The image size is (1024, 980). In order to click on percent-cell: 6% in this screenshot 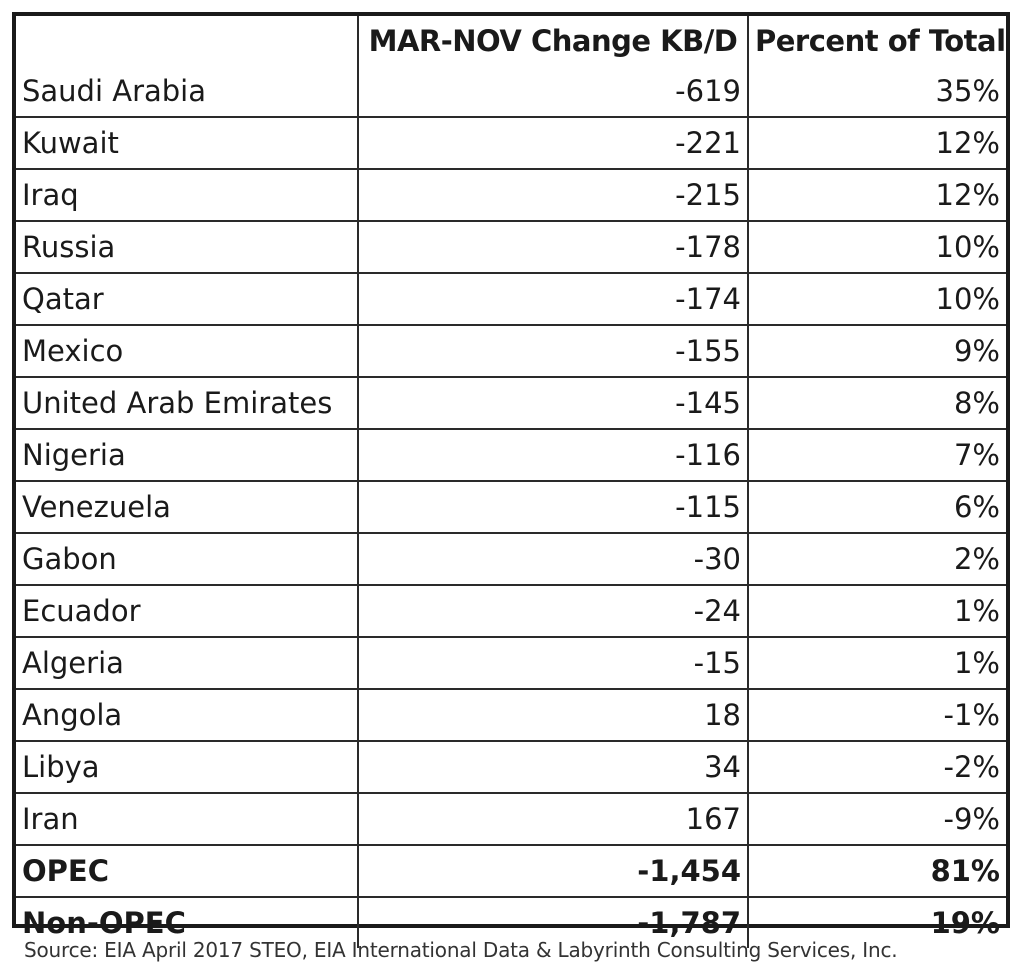, I will do `click(876, 507)`.